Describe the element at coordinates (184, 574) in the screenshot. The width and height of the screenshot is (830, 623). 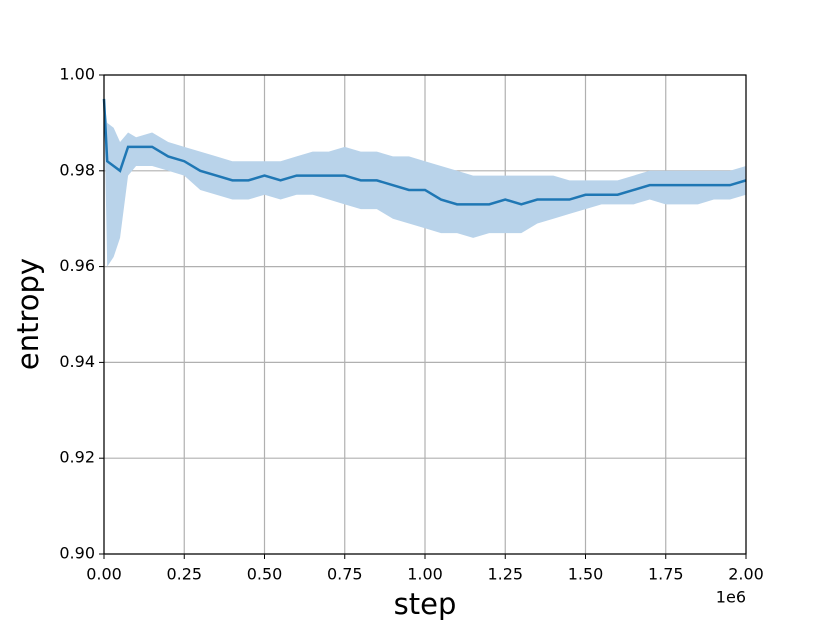
I see `x-tick-label: 0.25` at that location.